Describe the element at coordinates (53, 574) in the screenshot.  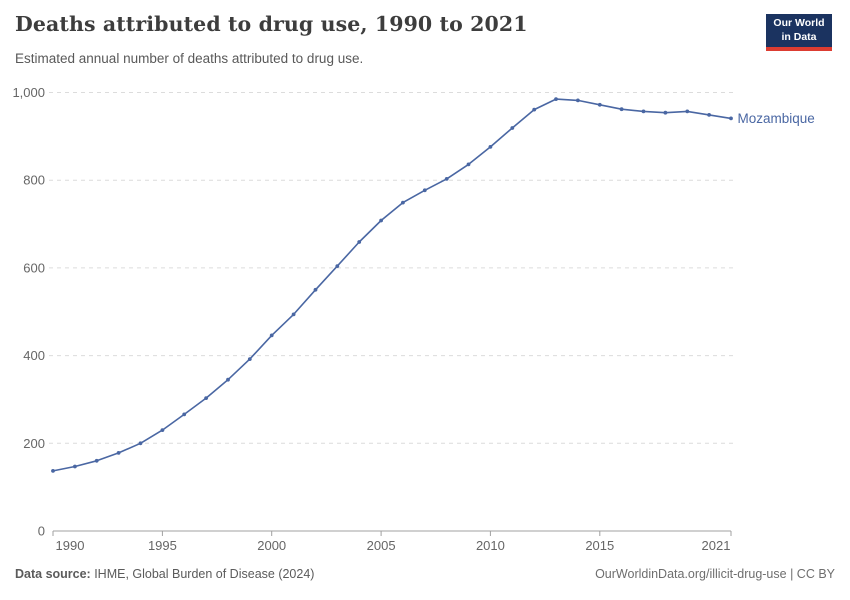
I see `data-source-label: Data source:` at that location.